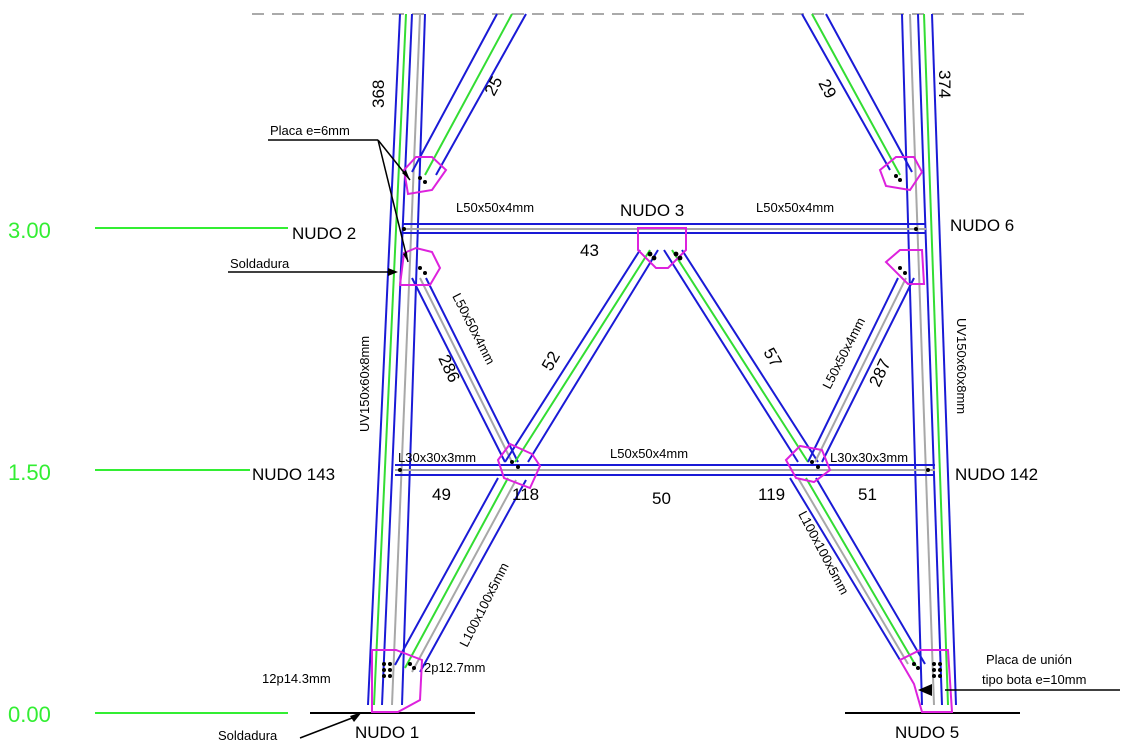 This screenshot has width=1126, height=742. Describe the element at coordinates (441, 494) in the screenshot. I see `member-49: 49` at that location.